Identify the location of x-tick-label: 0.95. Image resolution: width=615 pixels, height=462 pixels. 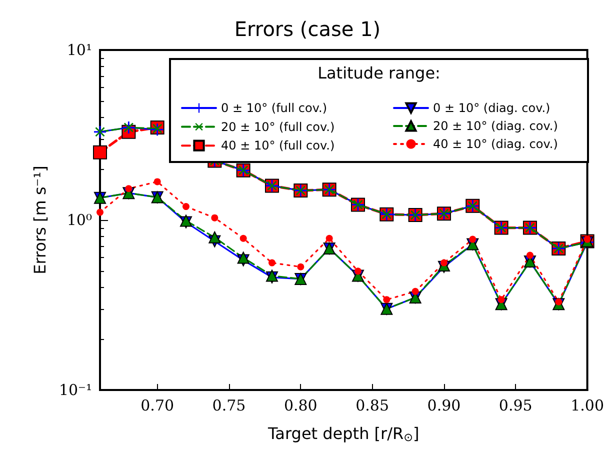
(515, 405).